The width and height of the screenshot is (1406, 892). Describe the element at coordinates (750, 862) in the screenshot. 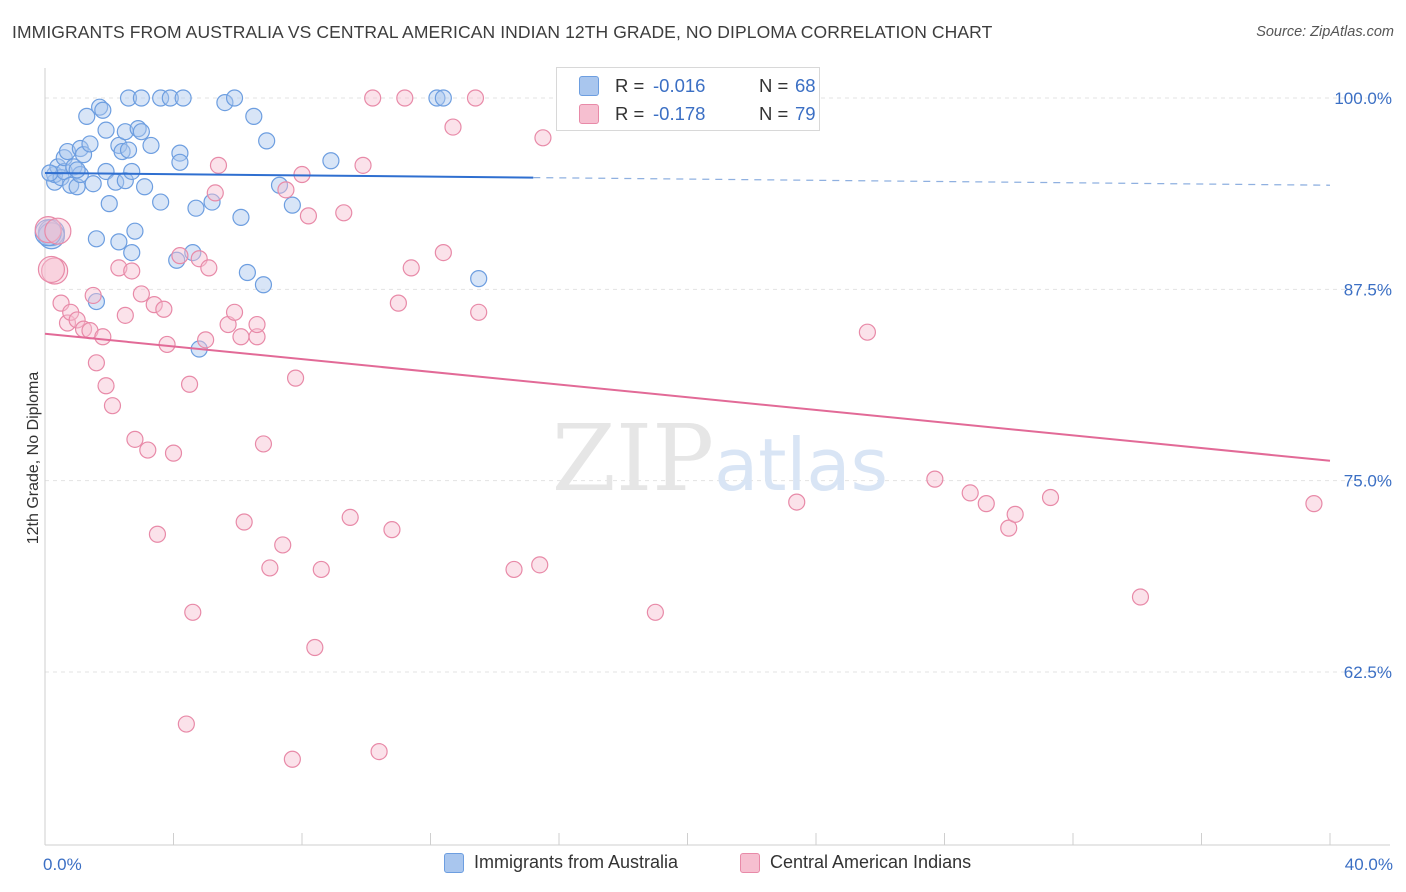

I see `legend-swatch-central-american` at that location.